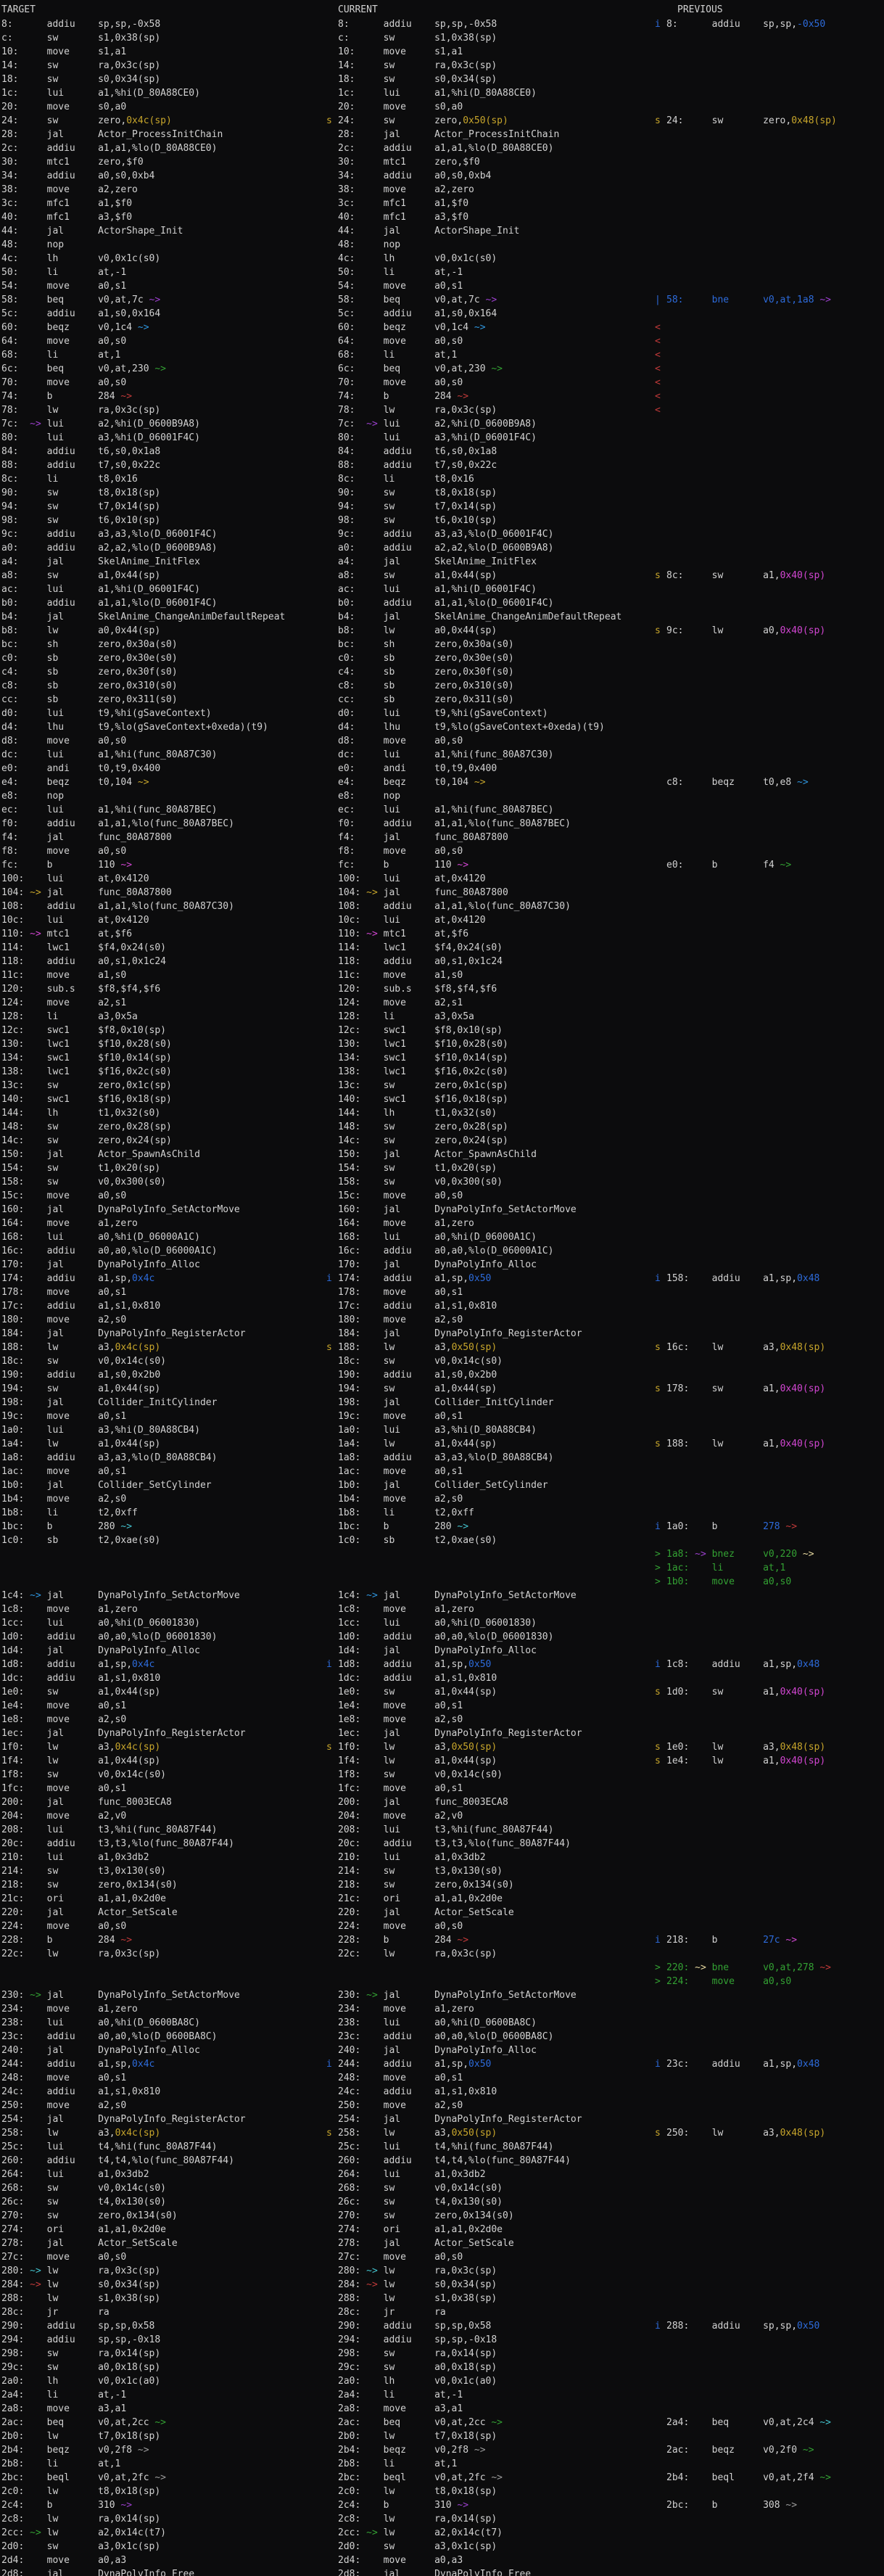 This screenshot has width=884, height=2576. Describe the element at coordinates (404, 203) in the screenshot. I see `current-cell: 3c: mfc1 a1,$f0` at that location.